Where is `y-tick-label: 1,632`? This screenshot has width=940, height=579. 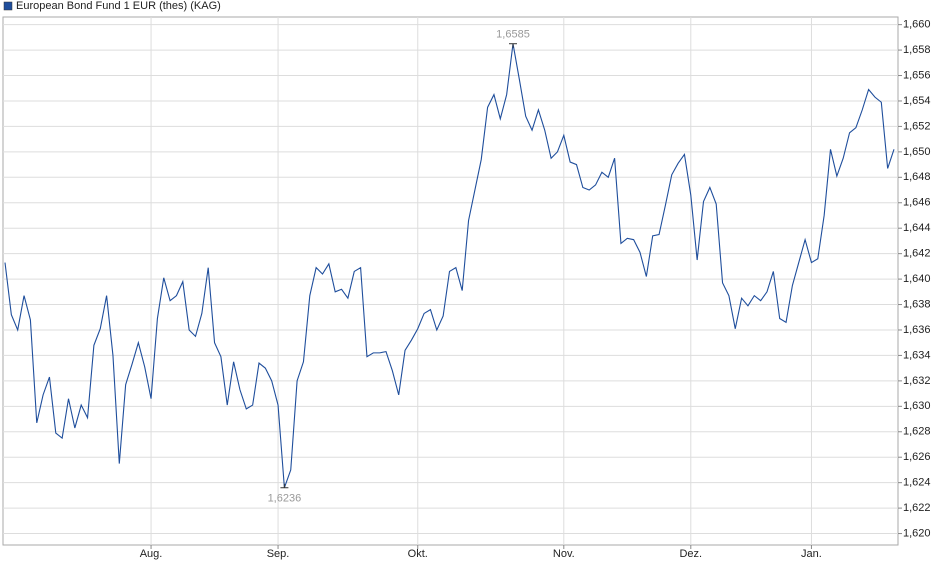 y-tick-label: 1,632 is located at coordinates (917, 381).